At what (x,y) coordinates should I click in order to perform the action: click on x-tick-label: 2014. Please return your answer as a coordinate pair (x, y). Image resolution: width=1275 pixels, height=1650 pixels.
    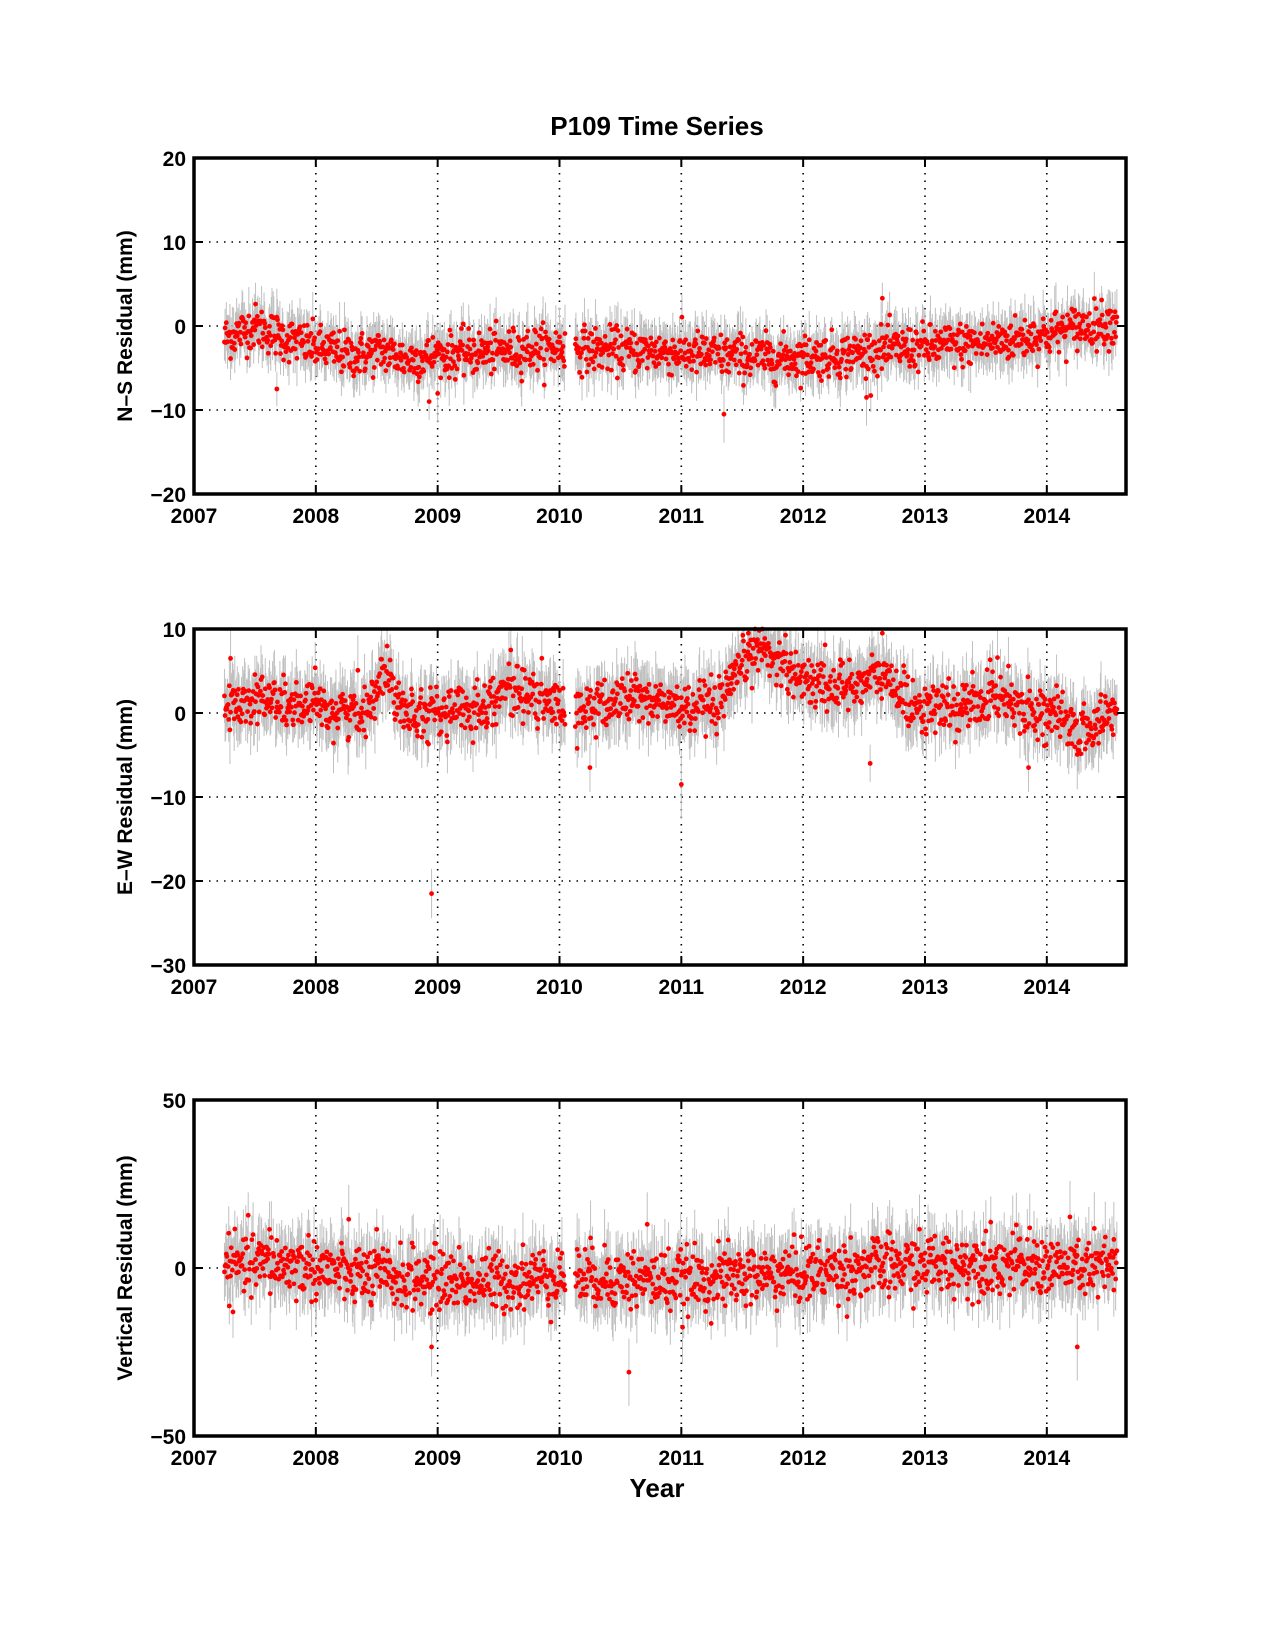
    Looking at the image, I should click on (1046, 516).